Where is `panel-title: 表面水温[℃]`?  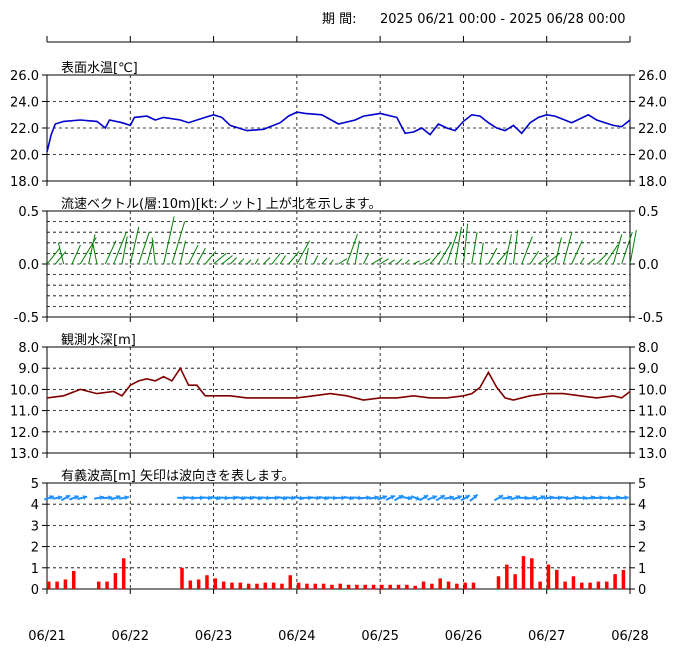
panel-title: 表面水温[℃] is located at coordinates (99, 68).